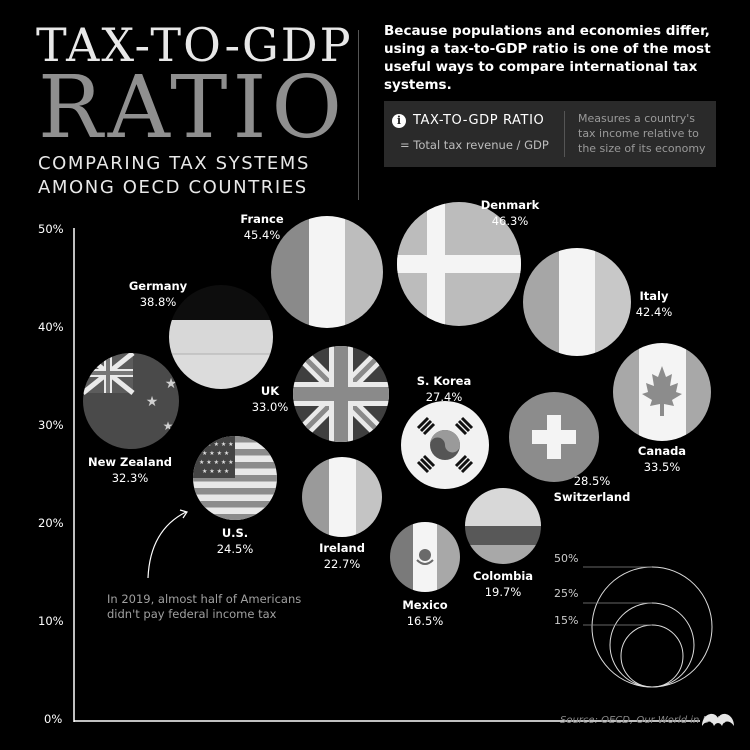 The image size is (750, 750). I want to click on bubble-switzerland, so click(554, 437).